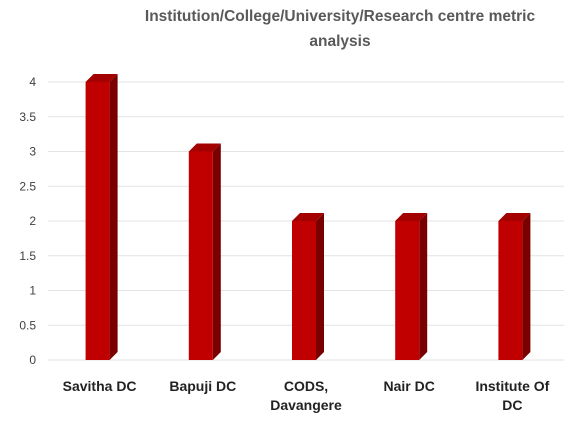 The height and width of the screenshot is (422, 572). I want to click on y-axis-ticks: 0 0.5 1 1.5 2 2.5 3 3.5 4, so click(27, 221).